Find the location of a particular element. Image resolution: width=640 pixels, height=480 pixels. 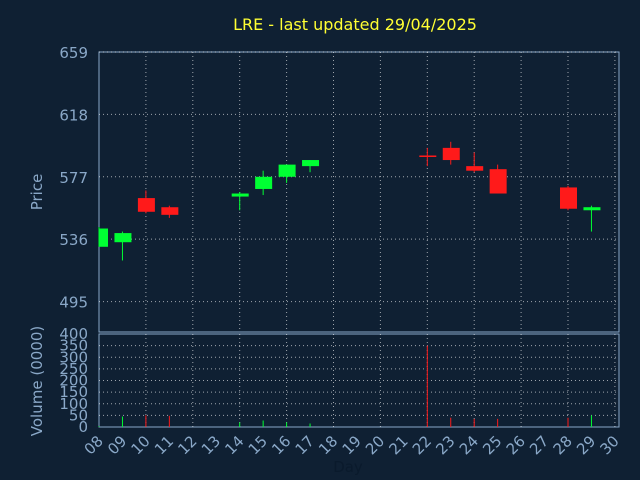

x-tick-label: 14 is located at coordinates (234, 445).